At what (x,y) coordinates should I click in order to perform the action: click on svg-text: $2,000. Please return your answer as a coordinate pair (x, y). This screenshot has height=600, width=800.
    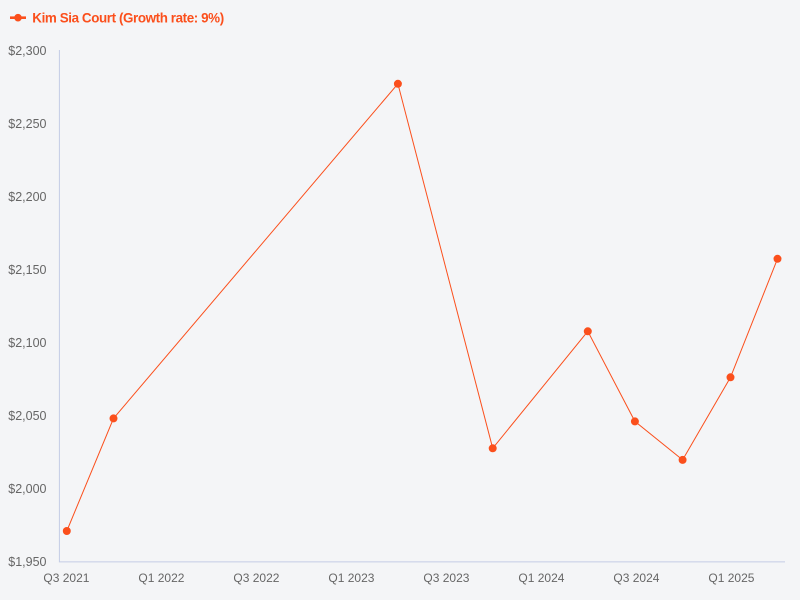
    Looking at the image, I should click on (27, 489).